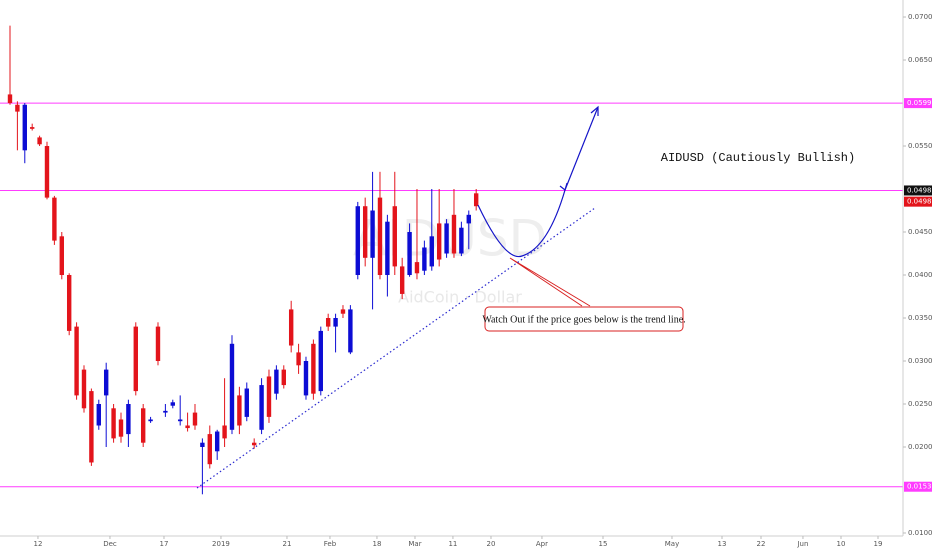 The height and width of the screenshot is (550, 932). Describe the element at coordinates (221, 544) in the screenshot. I see `x-tick-label: 2019` at that location.